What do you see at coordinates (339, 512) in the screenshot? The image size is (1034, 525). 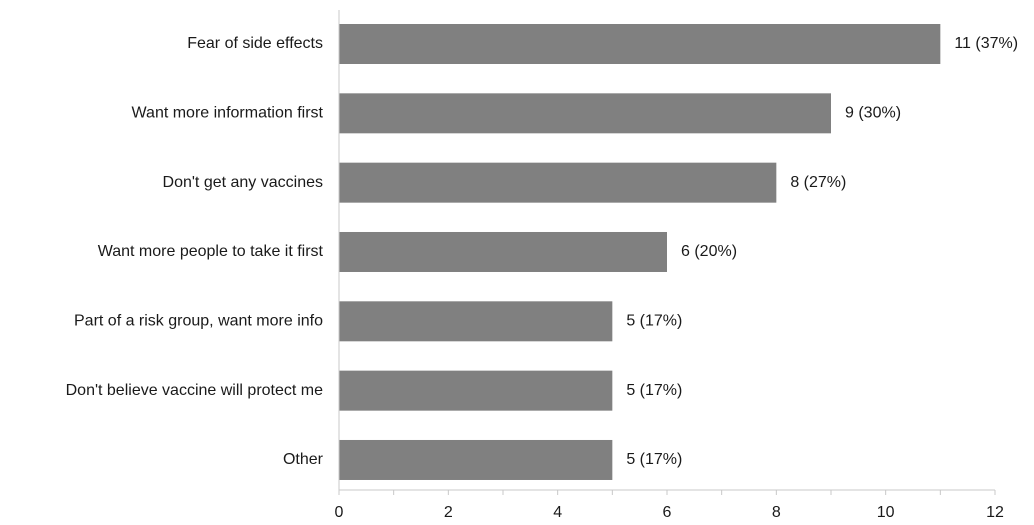 I see `x-tick-label: 0` at bounding box center [339, 512].